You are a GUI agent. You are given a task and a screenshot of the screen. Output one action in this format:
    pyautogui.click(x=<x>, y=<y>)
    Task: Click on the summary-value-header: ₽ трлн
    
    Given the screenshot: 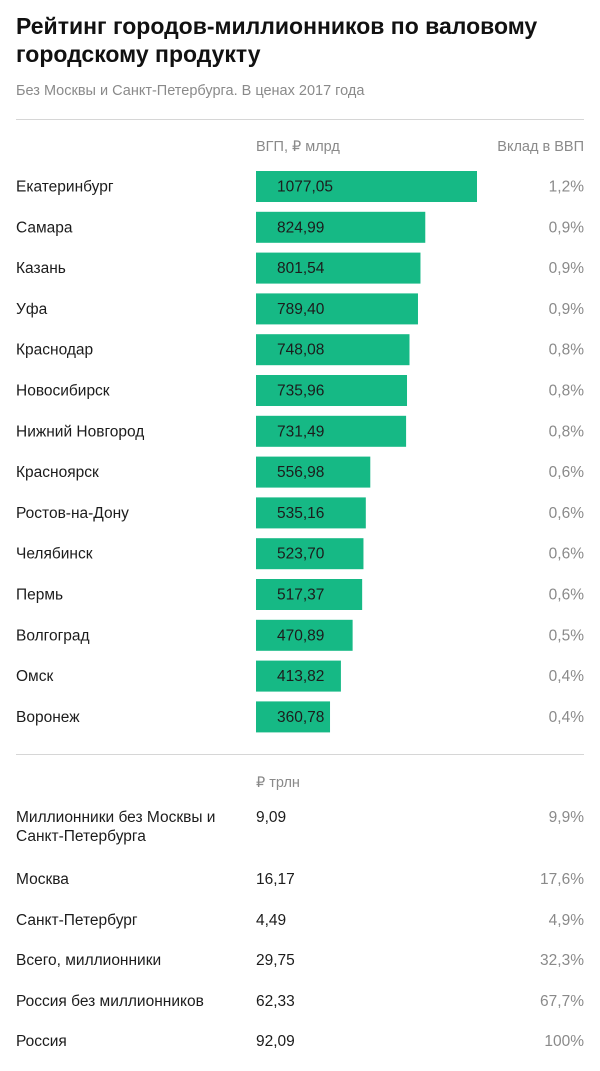 What is the action you would take?
    pyautogui.click(x=278, y=783)
    